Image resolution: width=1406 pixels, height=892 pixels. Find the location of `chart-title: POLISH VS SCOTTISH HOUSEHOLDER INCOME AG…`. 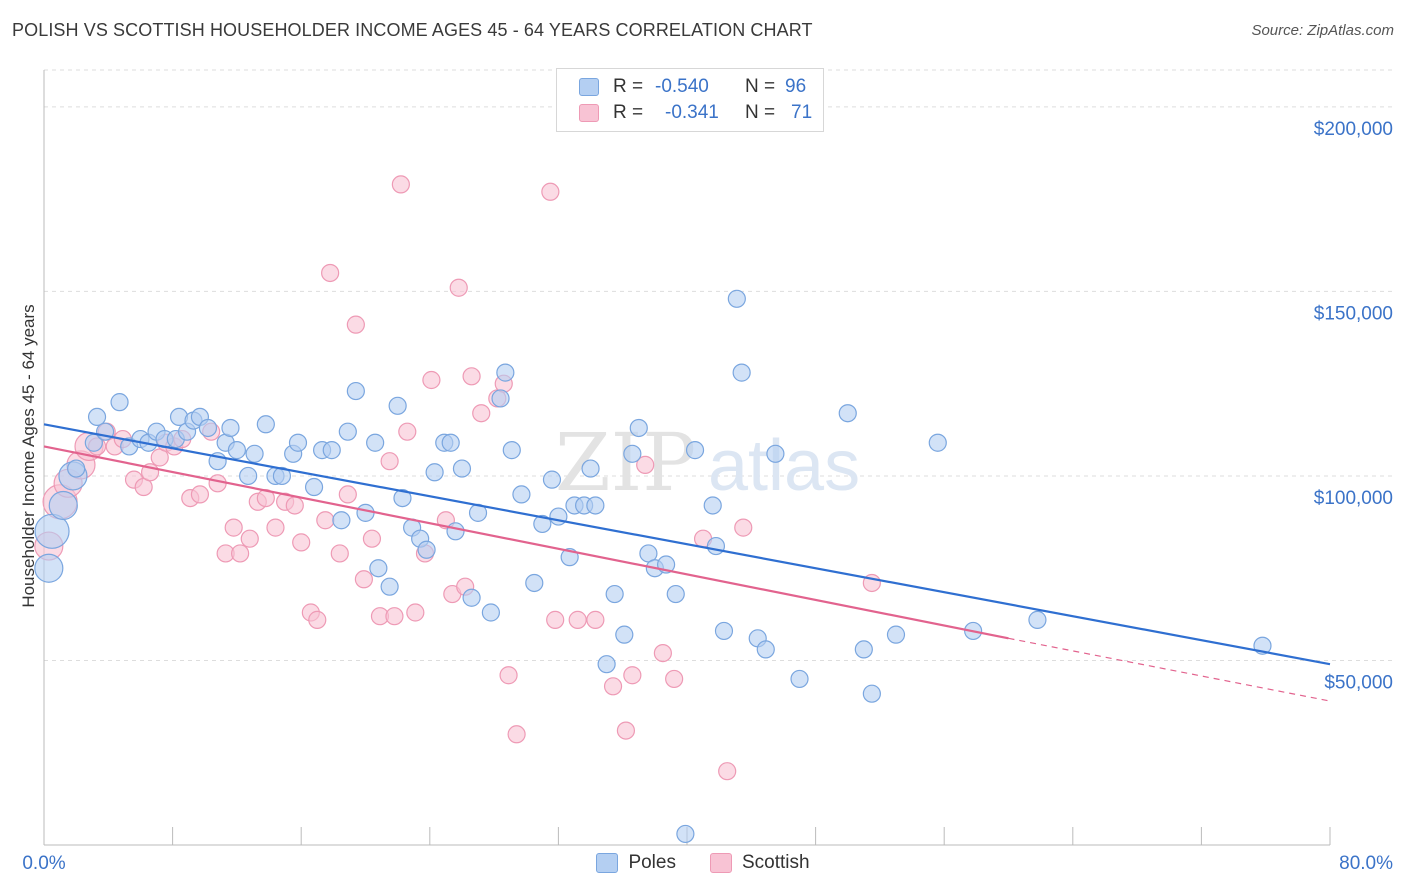

chart-title: POLISH VS SCOTTISH HOUSEHOLDER INCOME AG… is located at coordinates (412, 30).